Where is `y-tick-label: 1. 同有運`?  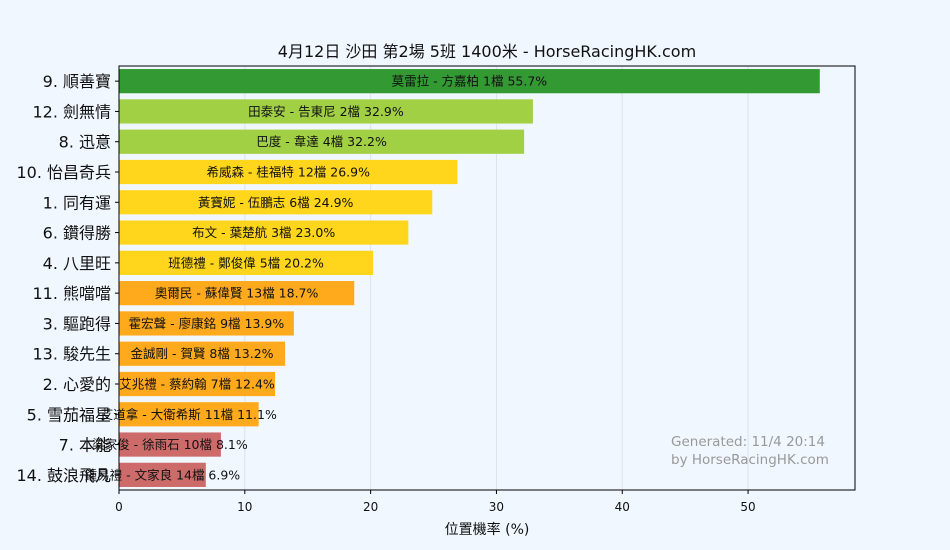
y-tick-label: 1. 同有運 is located at coordinates (77, 202).